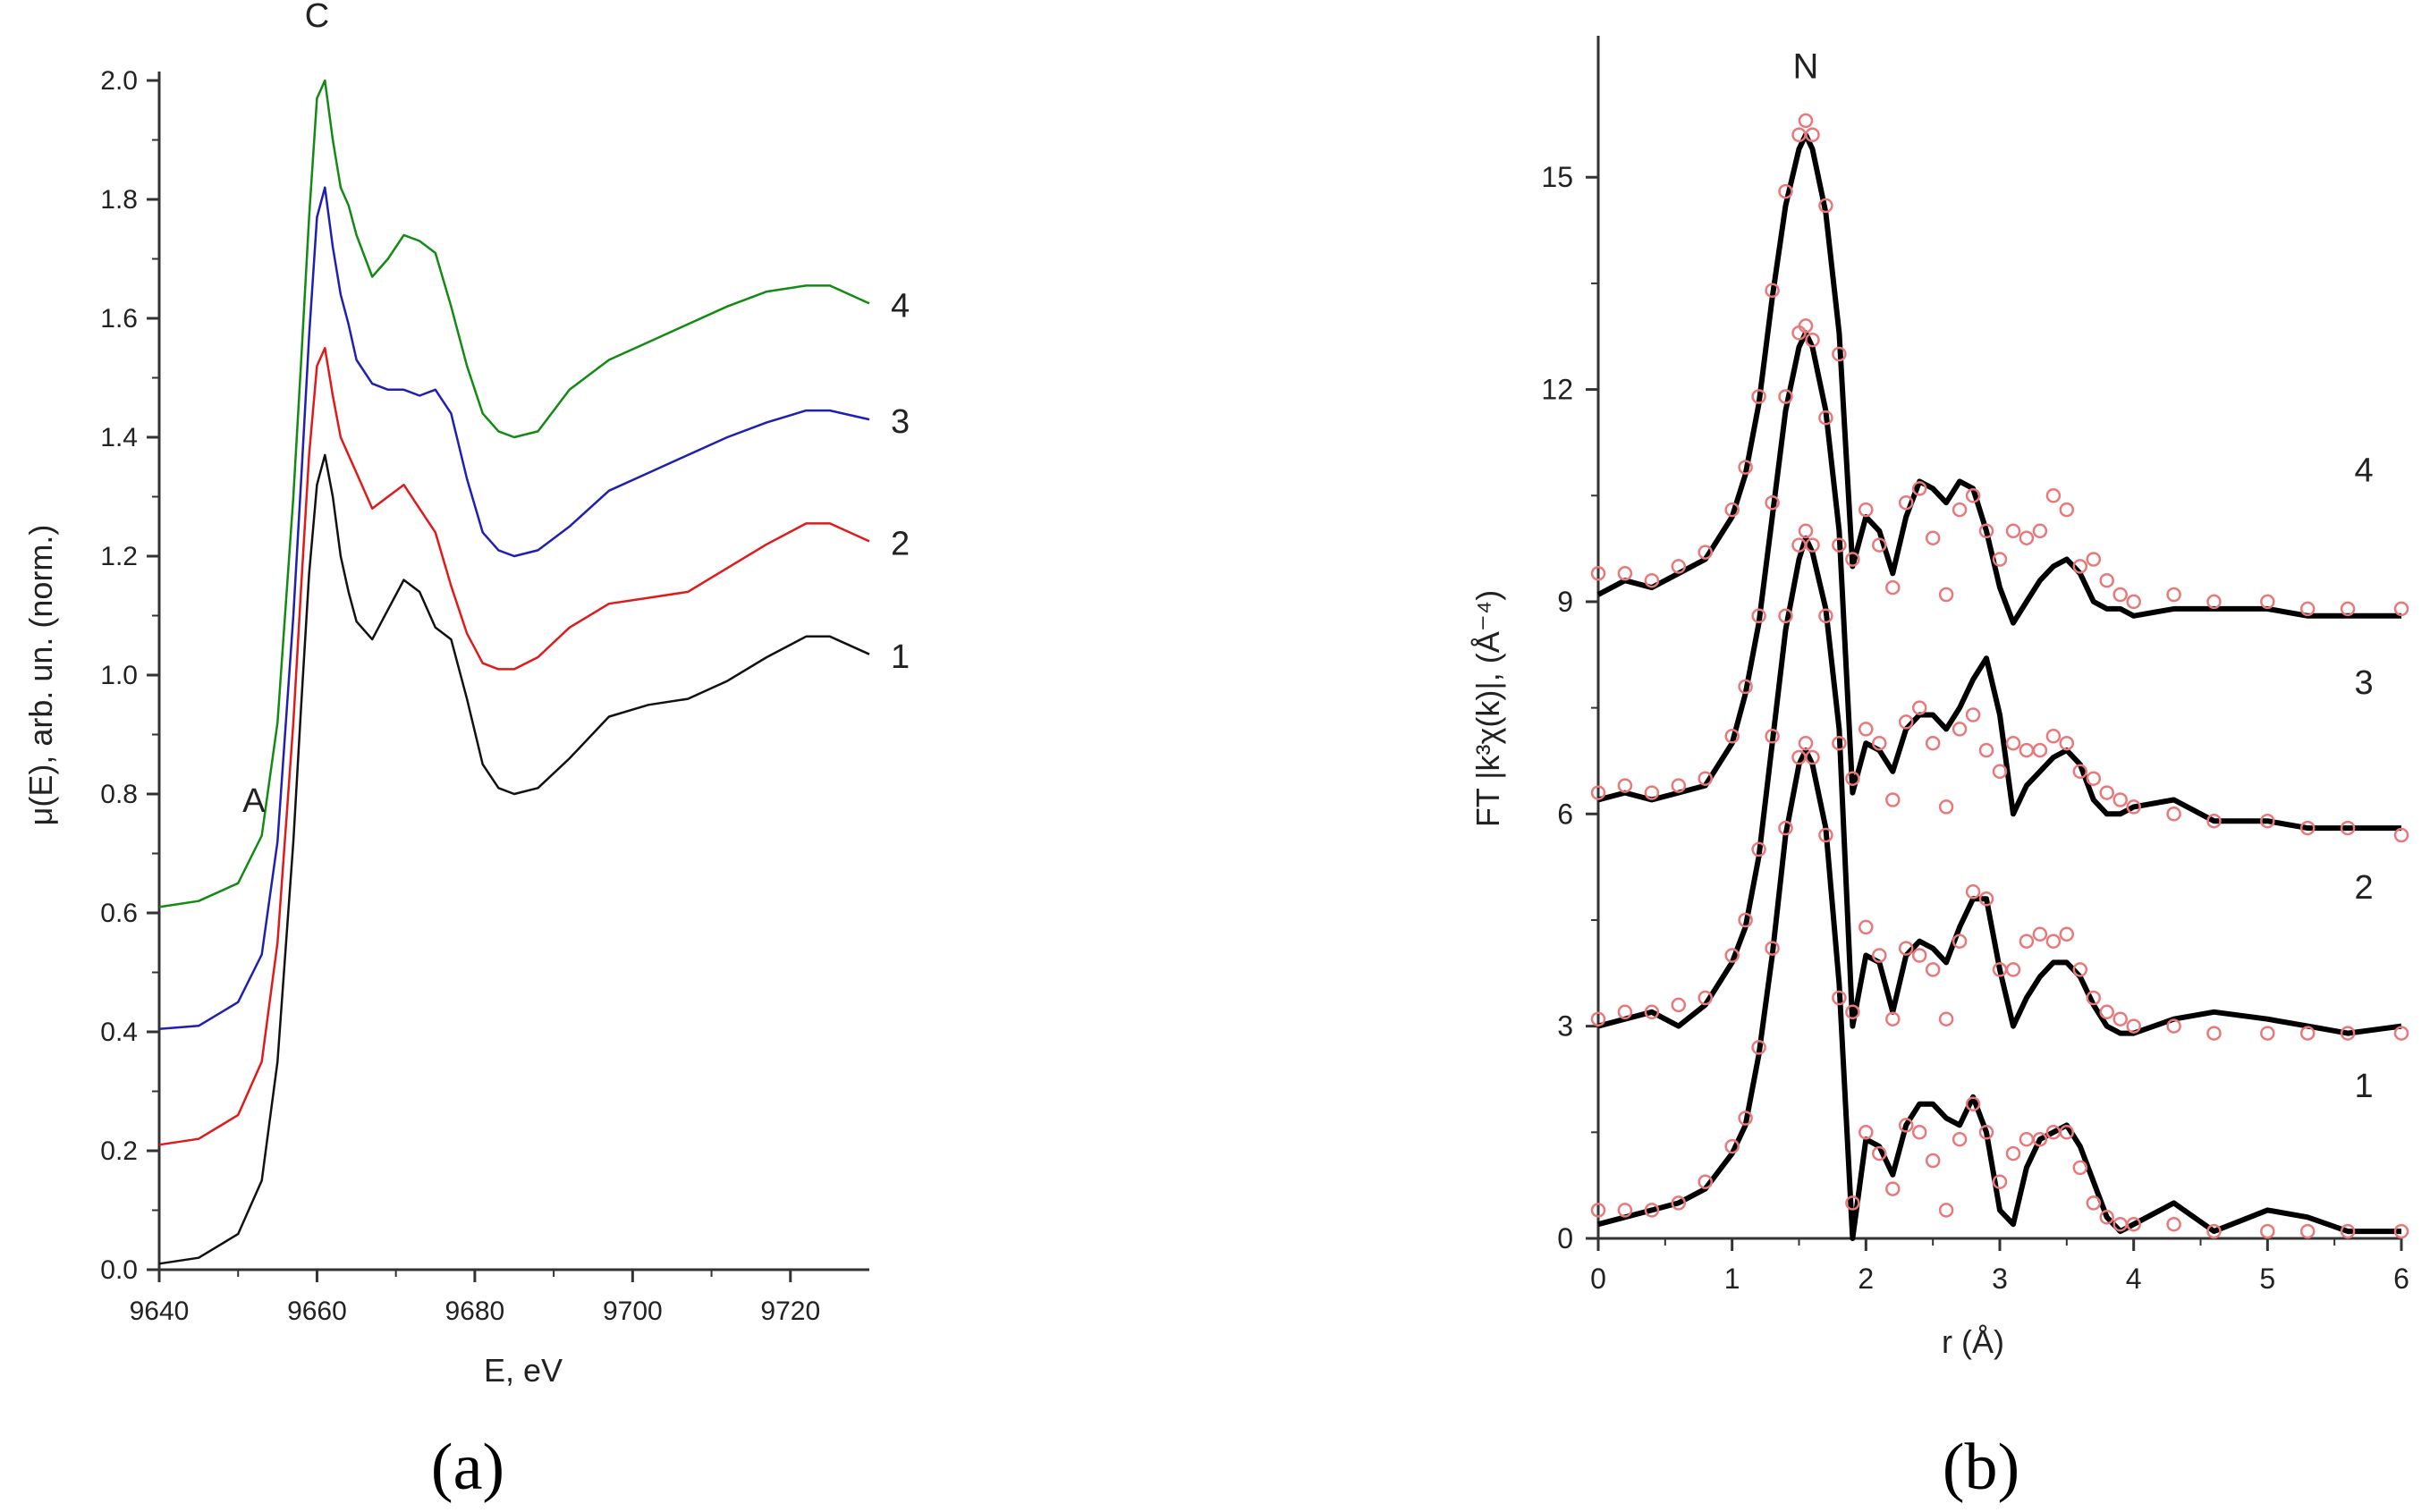 The image size is (2430, 1512). What do you see at coordinates (119, 1032) in the screenshot?
I see `panel-a-y-tick-label: 0.4` at bounding box center [119, 1032].